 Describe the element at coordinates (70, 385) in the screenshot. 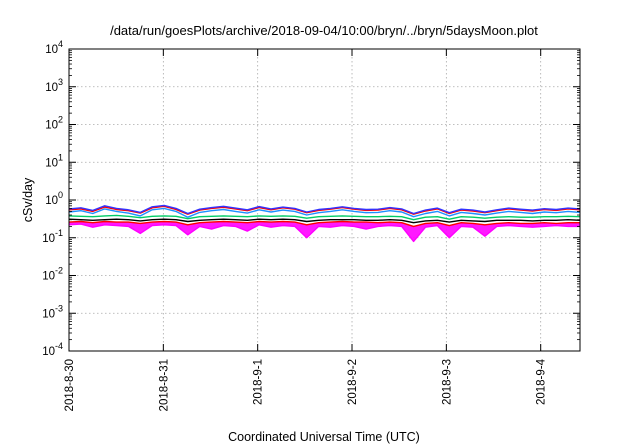

I see `x-tick-label: 2018-8-30` at that location.